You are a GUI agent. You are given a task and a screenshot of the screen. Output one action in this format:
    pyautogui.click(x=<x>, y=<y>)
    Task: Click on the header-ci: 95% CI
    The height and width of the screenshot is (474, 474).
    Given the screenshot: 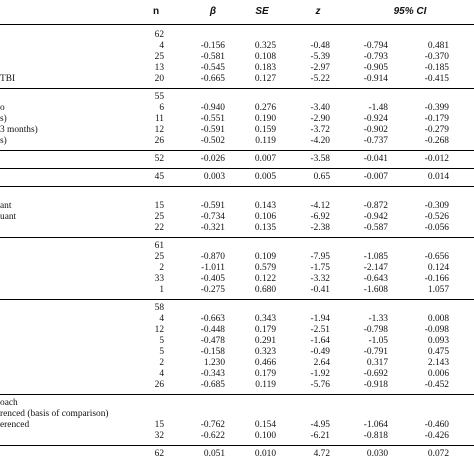 What is the action you would take?
    pyautogui.click(x=410, y=11)
    